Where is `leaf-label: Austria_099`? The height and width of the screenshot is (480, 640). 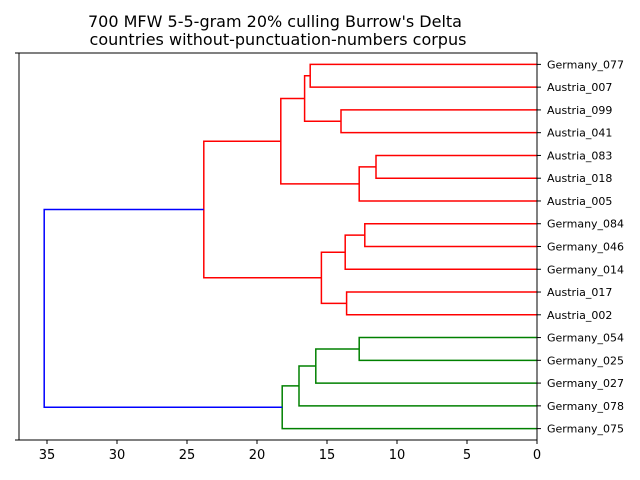 leaf-label: Austria_099 is located at coordinates (579, 110).